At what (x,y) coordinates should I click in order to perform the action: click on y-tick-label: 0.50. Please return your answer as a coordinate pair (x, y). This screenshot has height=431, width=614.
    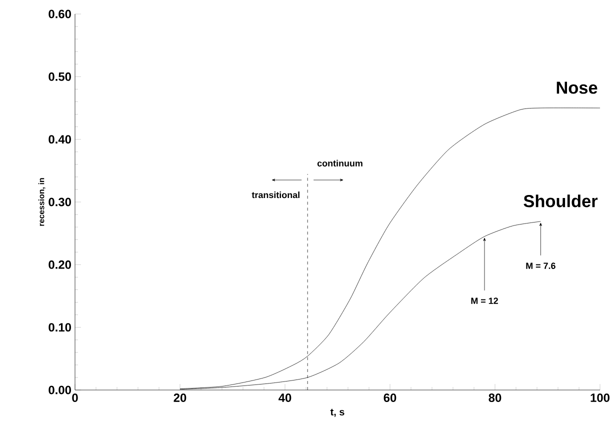
    Looking at the image, I should click on (59, 76).